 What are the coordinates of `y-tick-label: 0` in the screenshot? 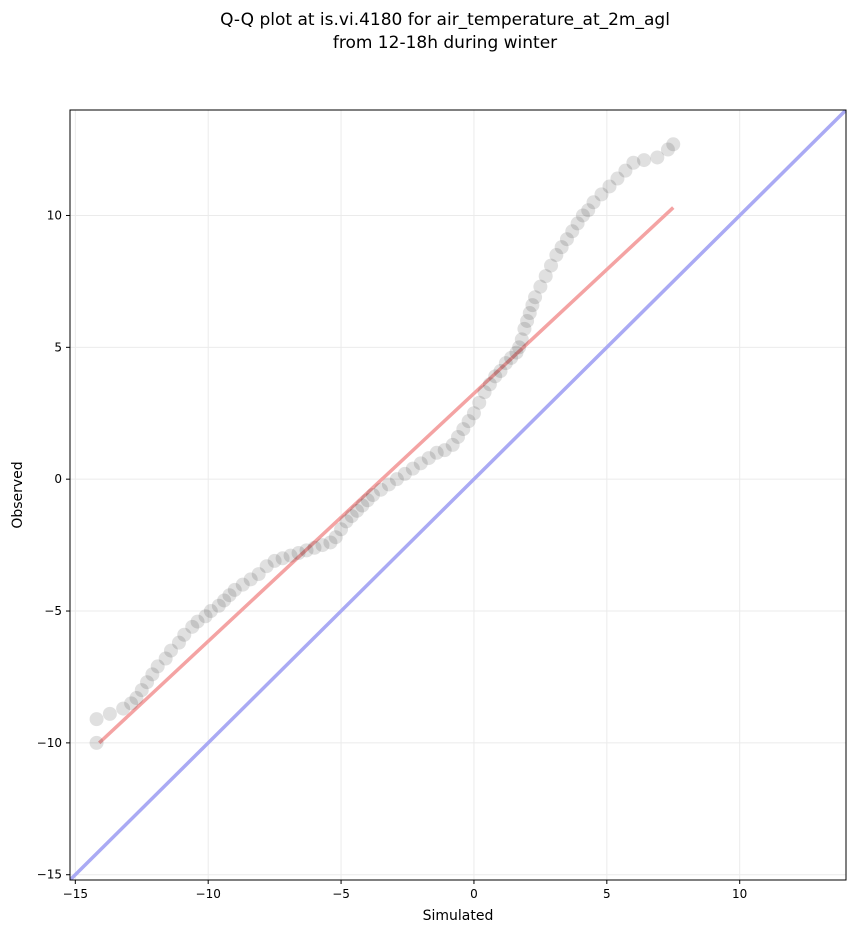 It's located at (58, 479).